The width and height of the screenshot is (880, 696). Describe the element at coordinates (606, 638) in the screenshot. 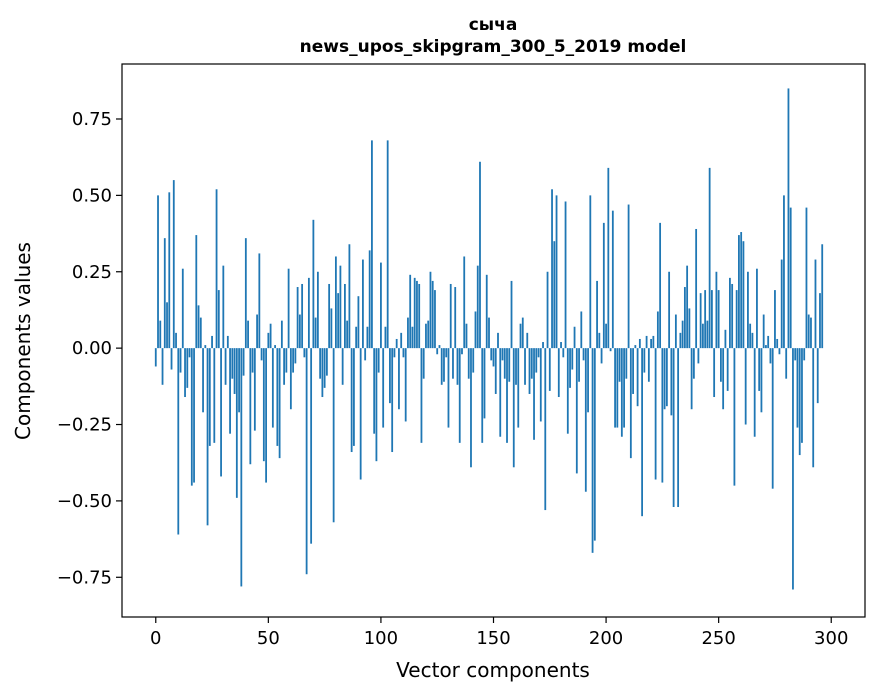

I see `x-tick-label: 200` at that location.